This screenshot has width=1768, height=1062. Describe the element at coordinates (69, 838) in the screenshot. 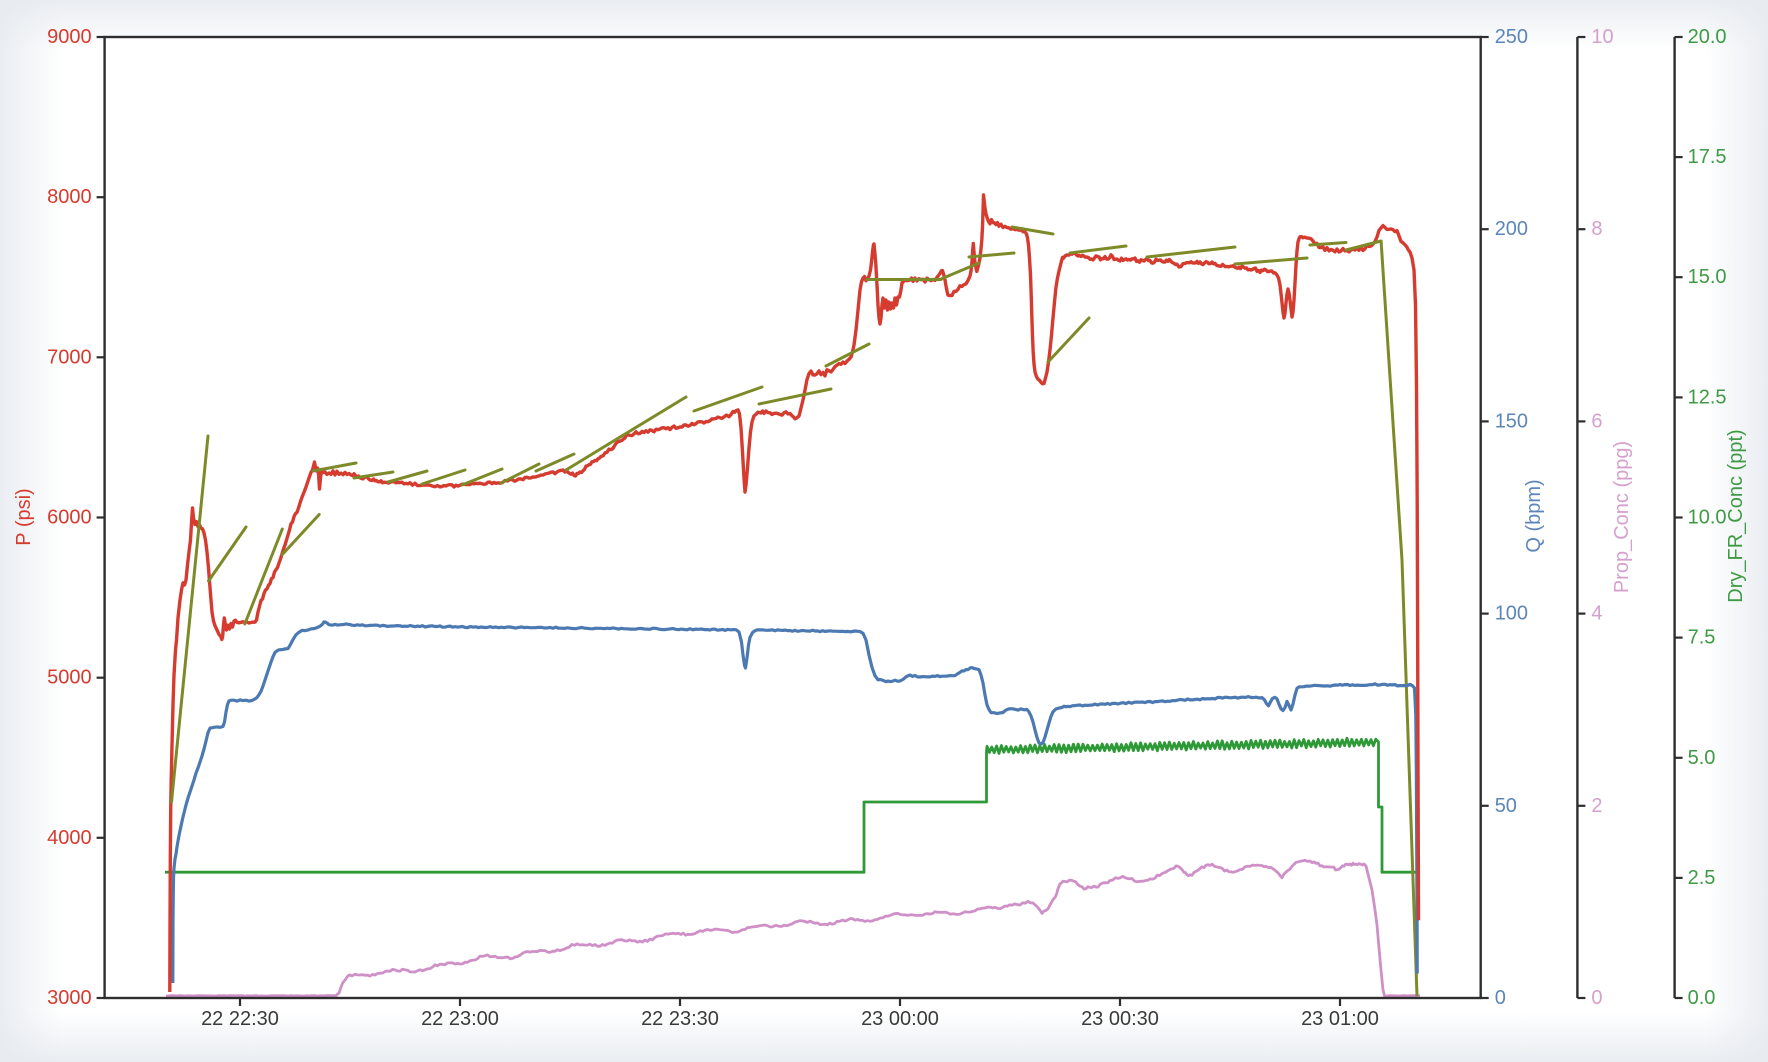

I see `svg-text: 4000` at that location.